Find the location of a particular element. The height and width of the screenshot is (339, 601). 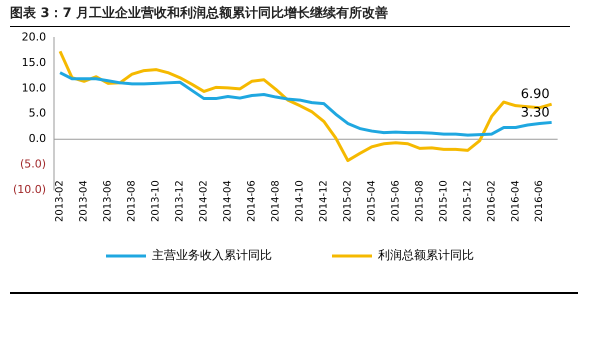

x-tick-label: 2013-08 is located at coordinates (132, 201).